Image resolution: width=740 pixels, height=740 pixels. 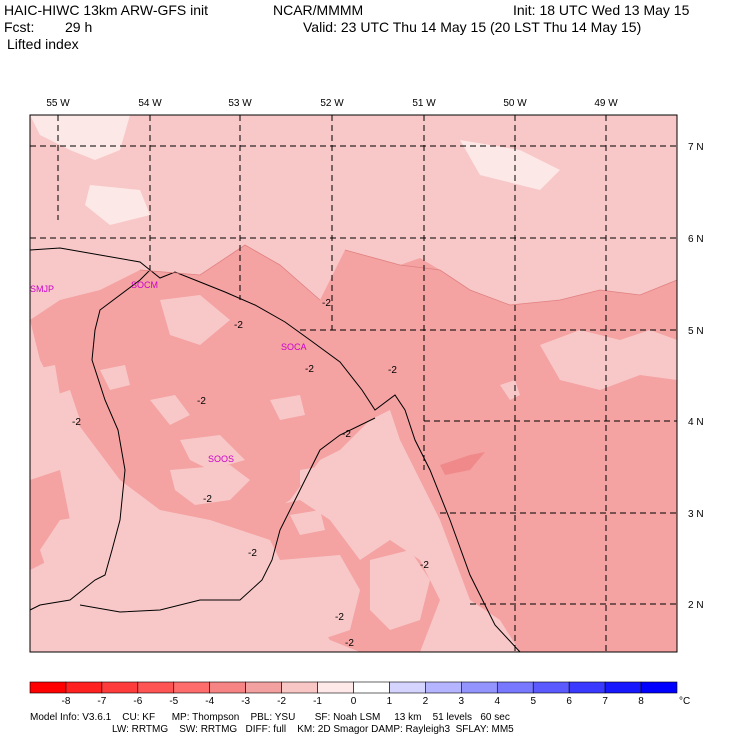 I want to click on forecast-hour: 29 h, so click(x=79, y=27).